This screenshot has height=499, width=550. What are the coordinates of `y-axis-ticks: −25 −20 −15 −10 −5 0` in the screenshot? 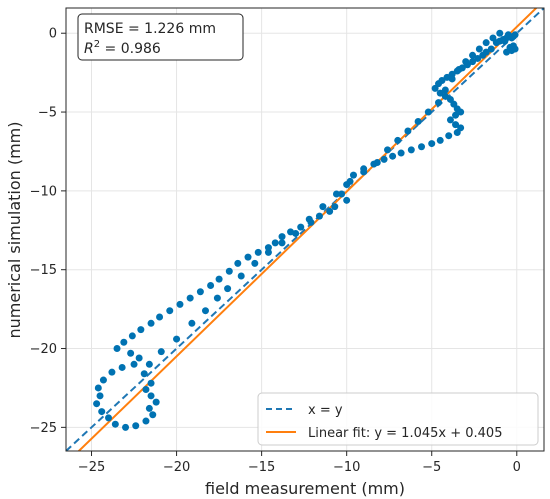 It's located at (48, 231).